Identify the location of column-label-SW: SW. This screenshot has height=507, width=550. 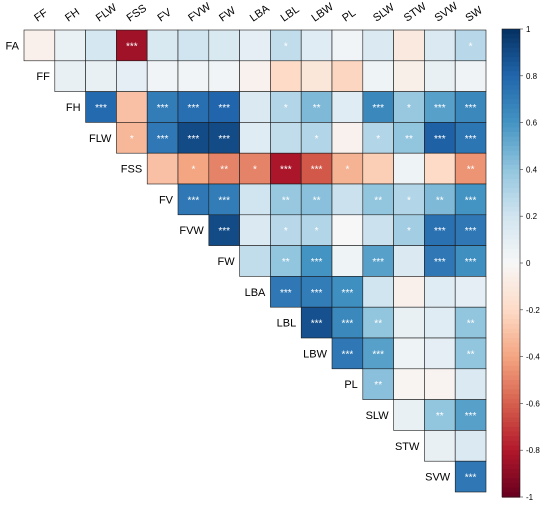
(474, 14).